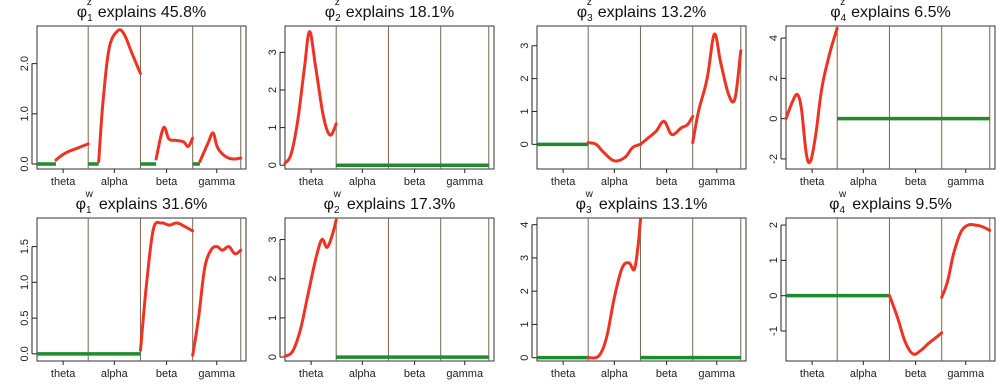  I want to click on title-text: explains 18.1%, so click(400, 12).